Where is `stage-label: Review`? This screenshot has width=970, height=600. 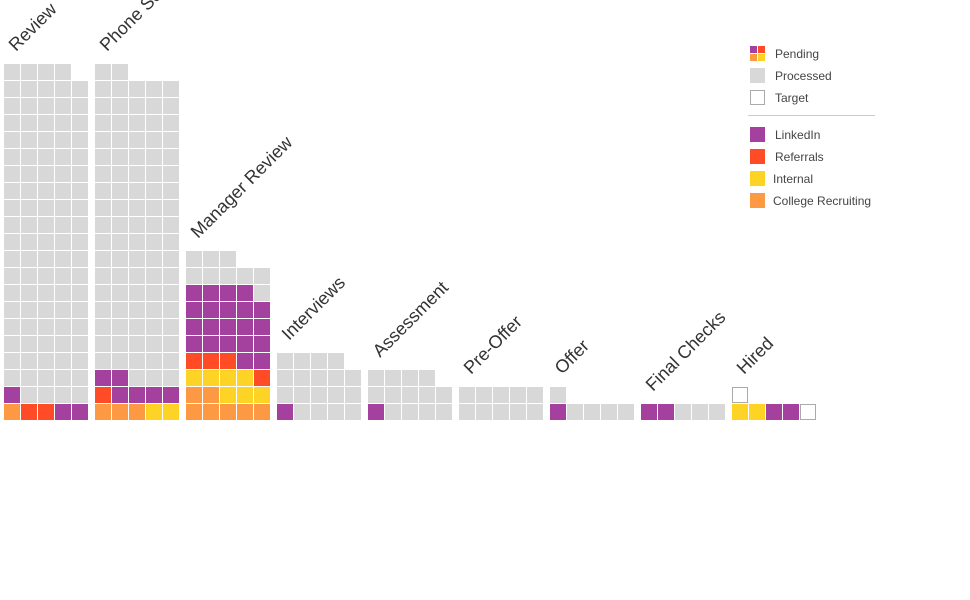 stage-label: Review is located at coordinates (33, 27).